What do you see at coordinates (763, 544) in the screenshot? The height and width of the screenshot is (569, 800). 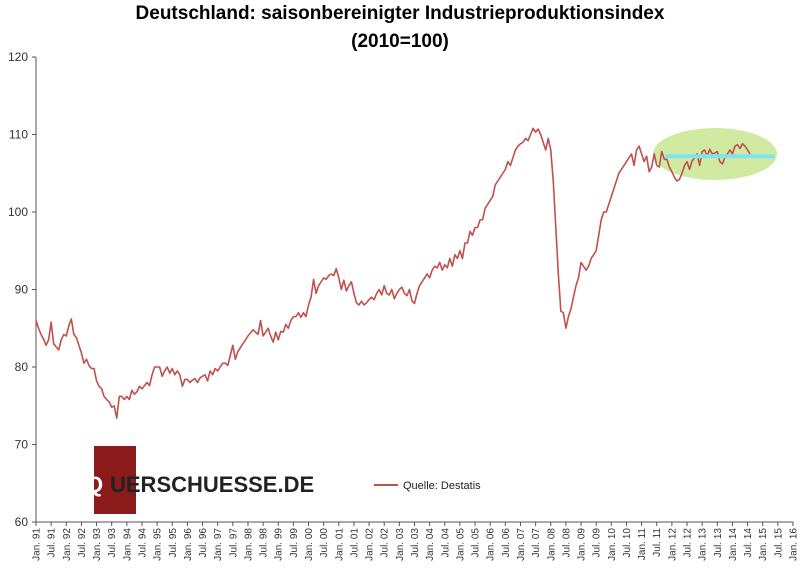 I see `x-tick-label: Jan. 15` at bounding box center [763, 544].